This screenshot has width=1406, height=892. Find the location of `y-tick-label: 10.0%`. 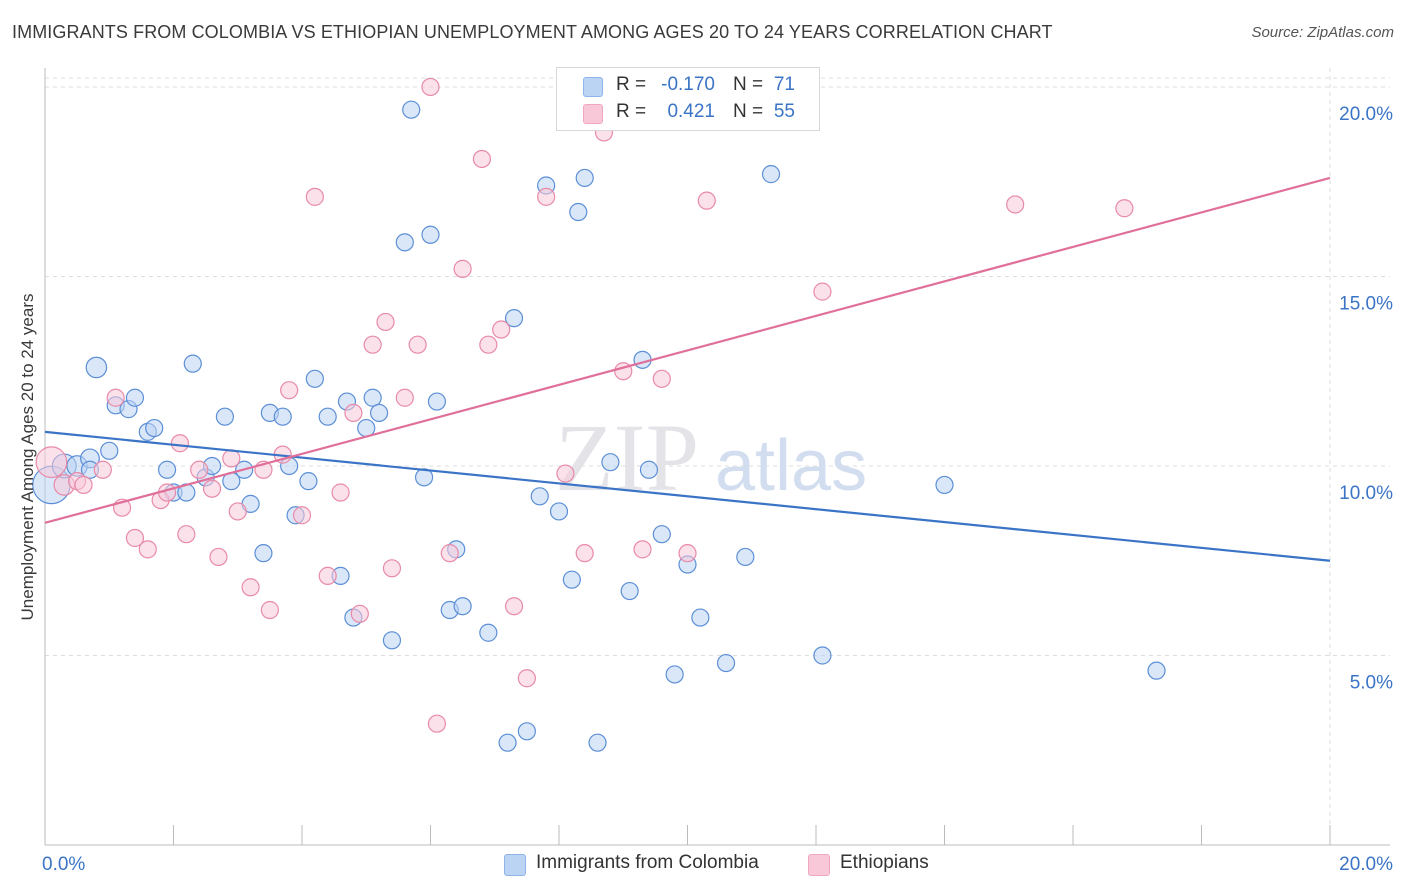

y-tick-label: 10.0% is located at coordinates (1366, 493).